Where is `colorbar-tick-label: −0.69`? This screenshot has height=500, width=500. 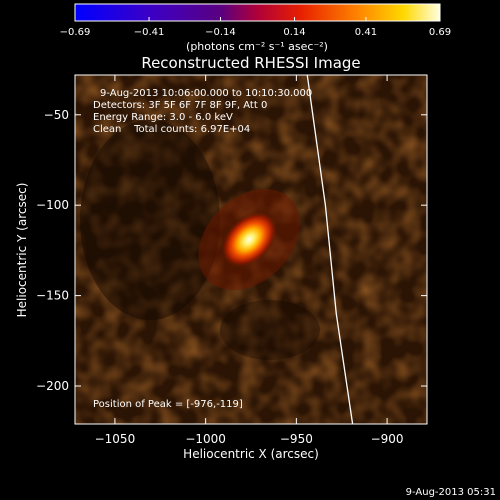 colorbar-tick-label: −0.69 is located at coordinates (75, 32).